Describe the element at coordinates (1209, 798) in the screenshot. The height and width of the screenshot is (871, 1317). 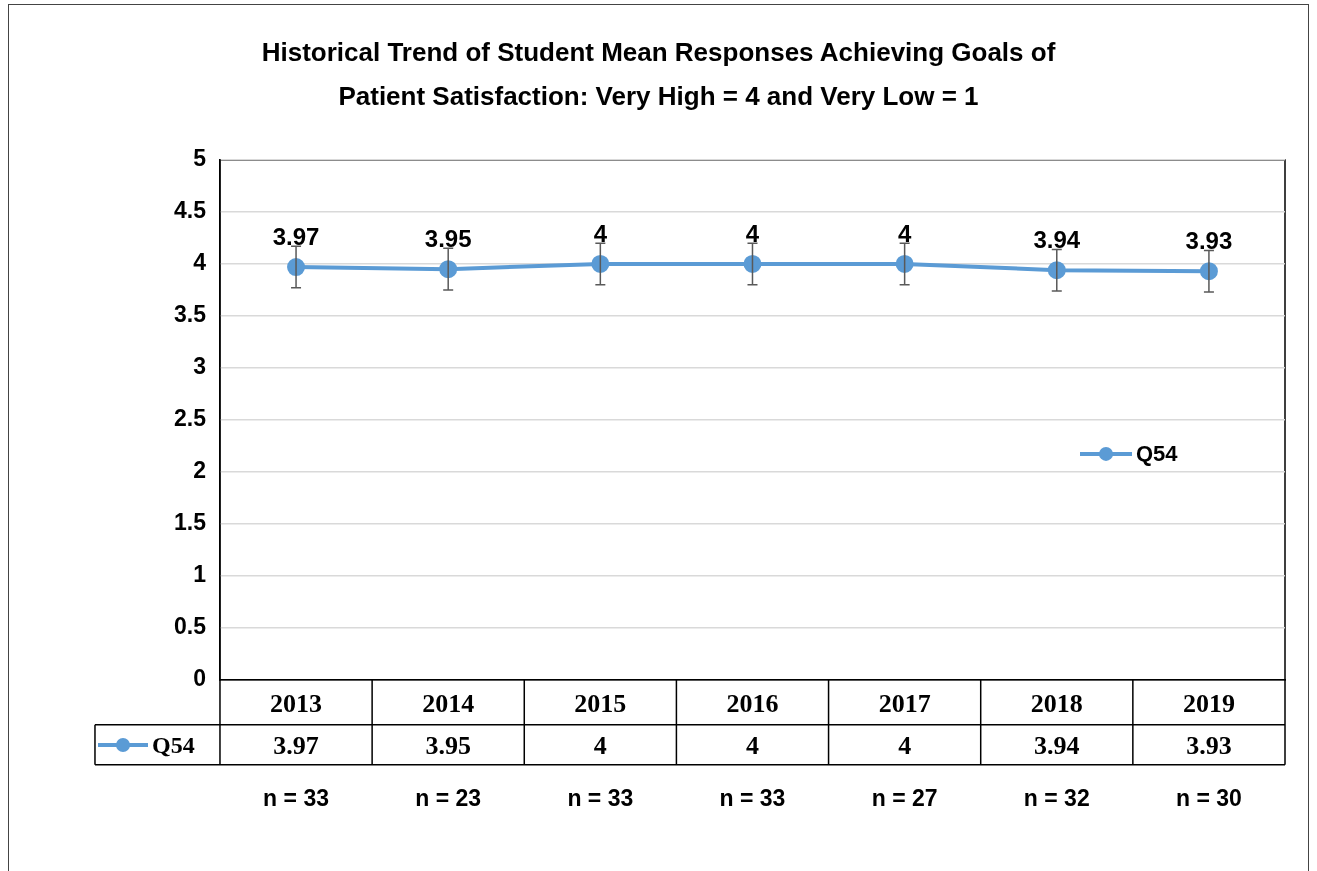
I see `text: n = 30` at that location.